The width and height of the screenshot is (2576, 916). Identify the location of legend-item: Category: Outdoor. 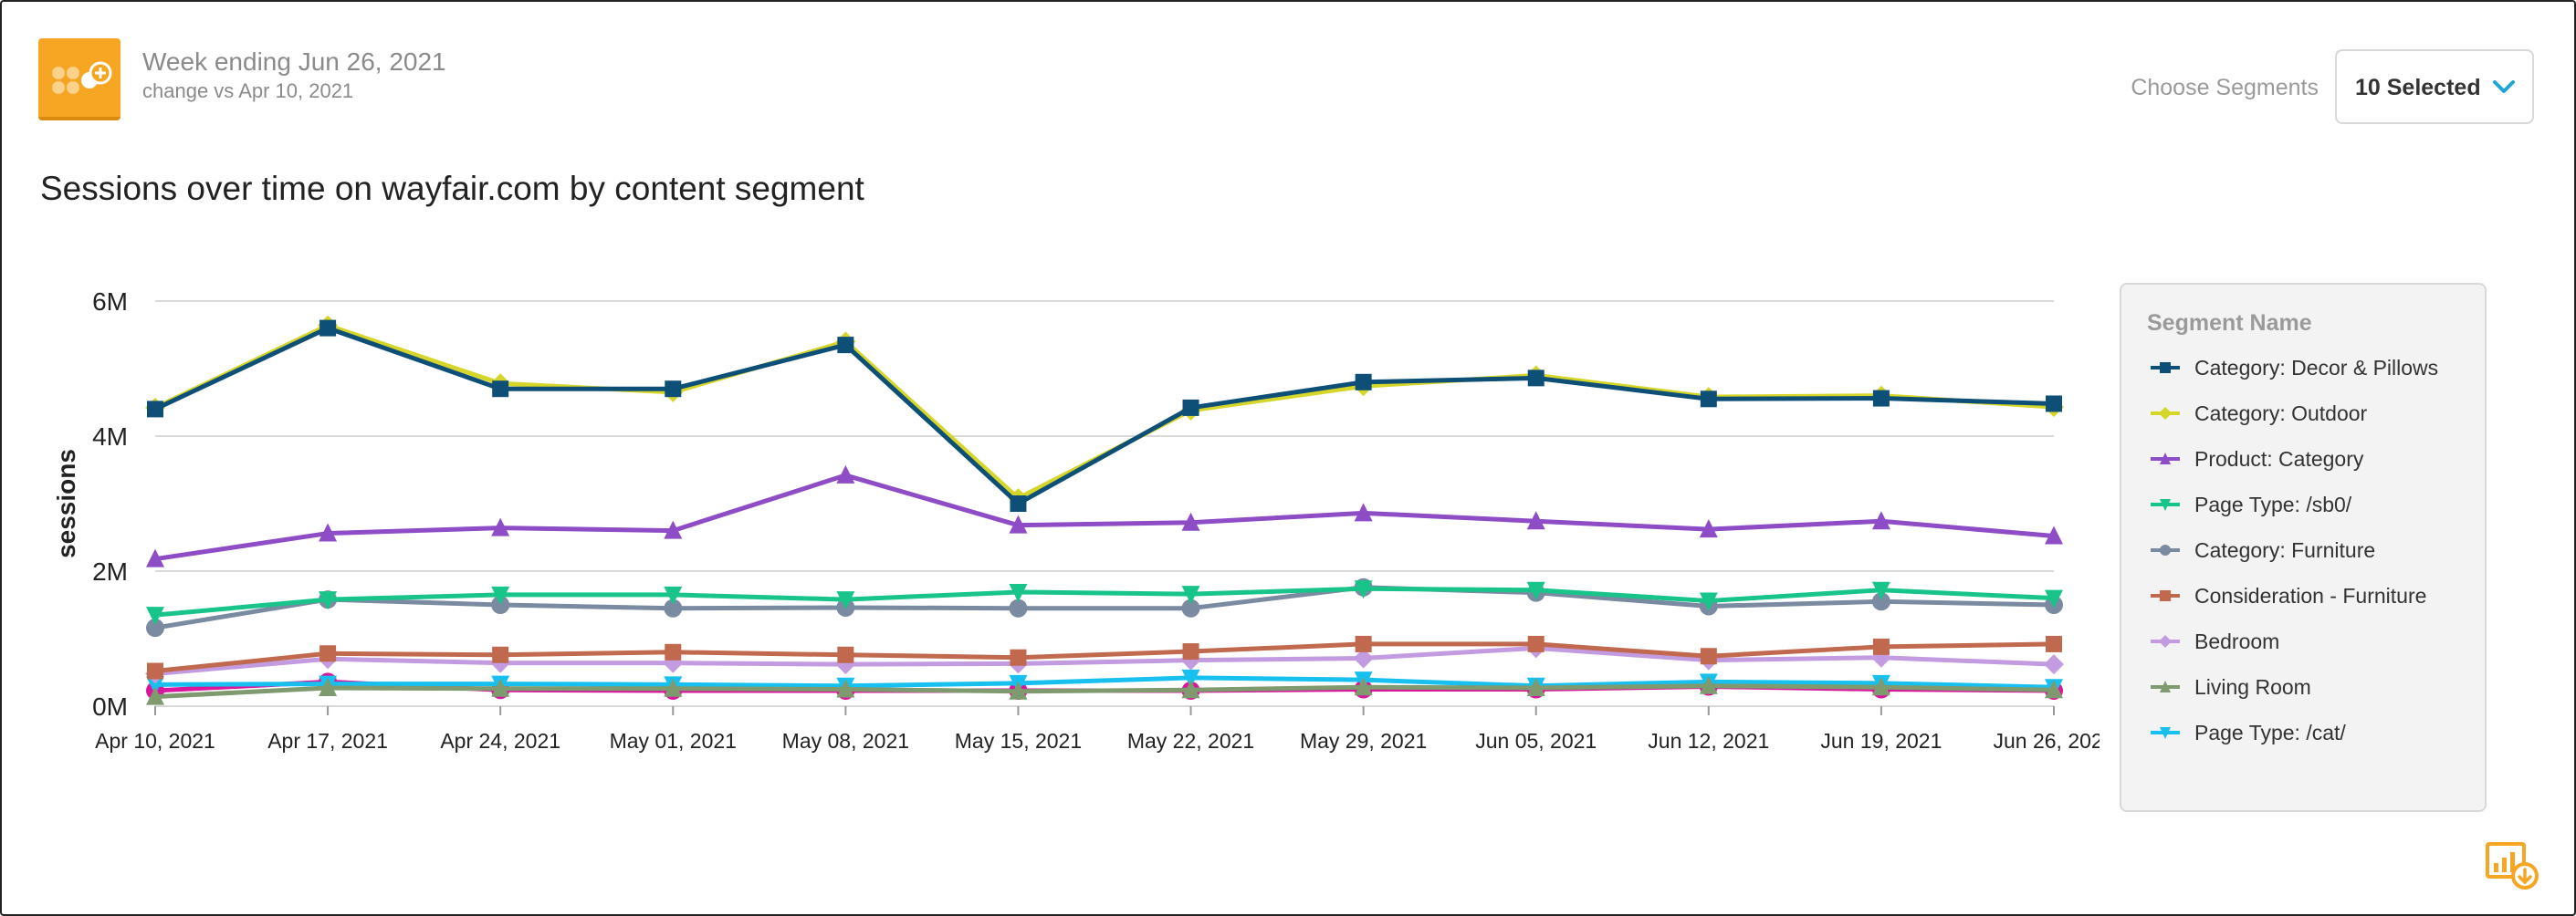
(2258, 413).